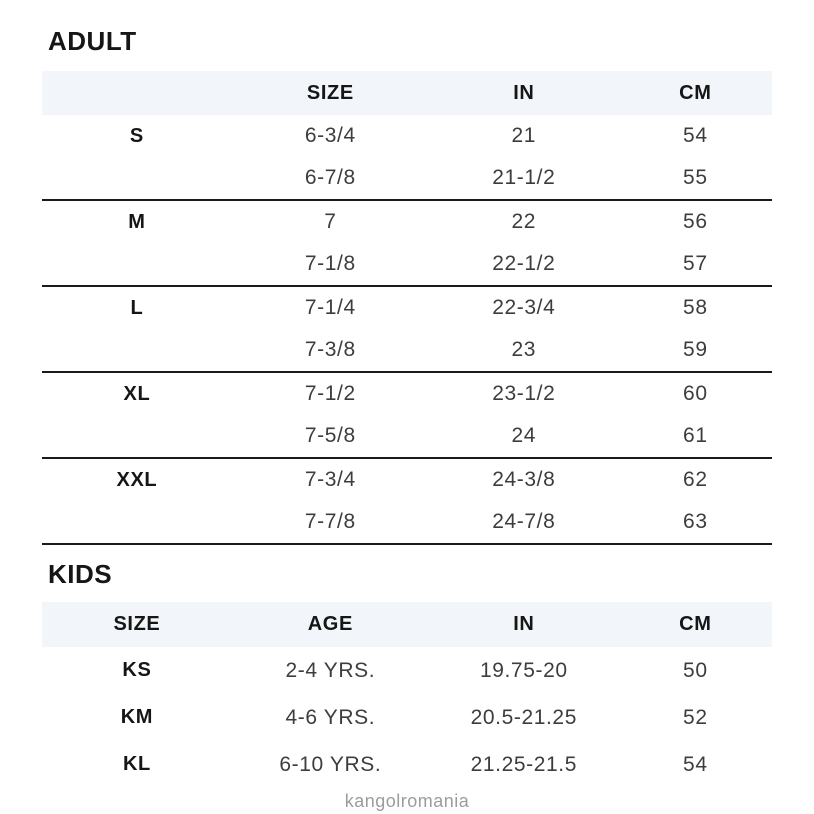 This screenshot has width=814, height=814. I want to click on in-cell: 22-3/4, so click(524, 307).